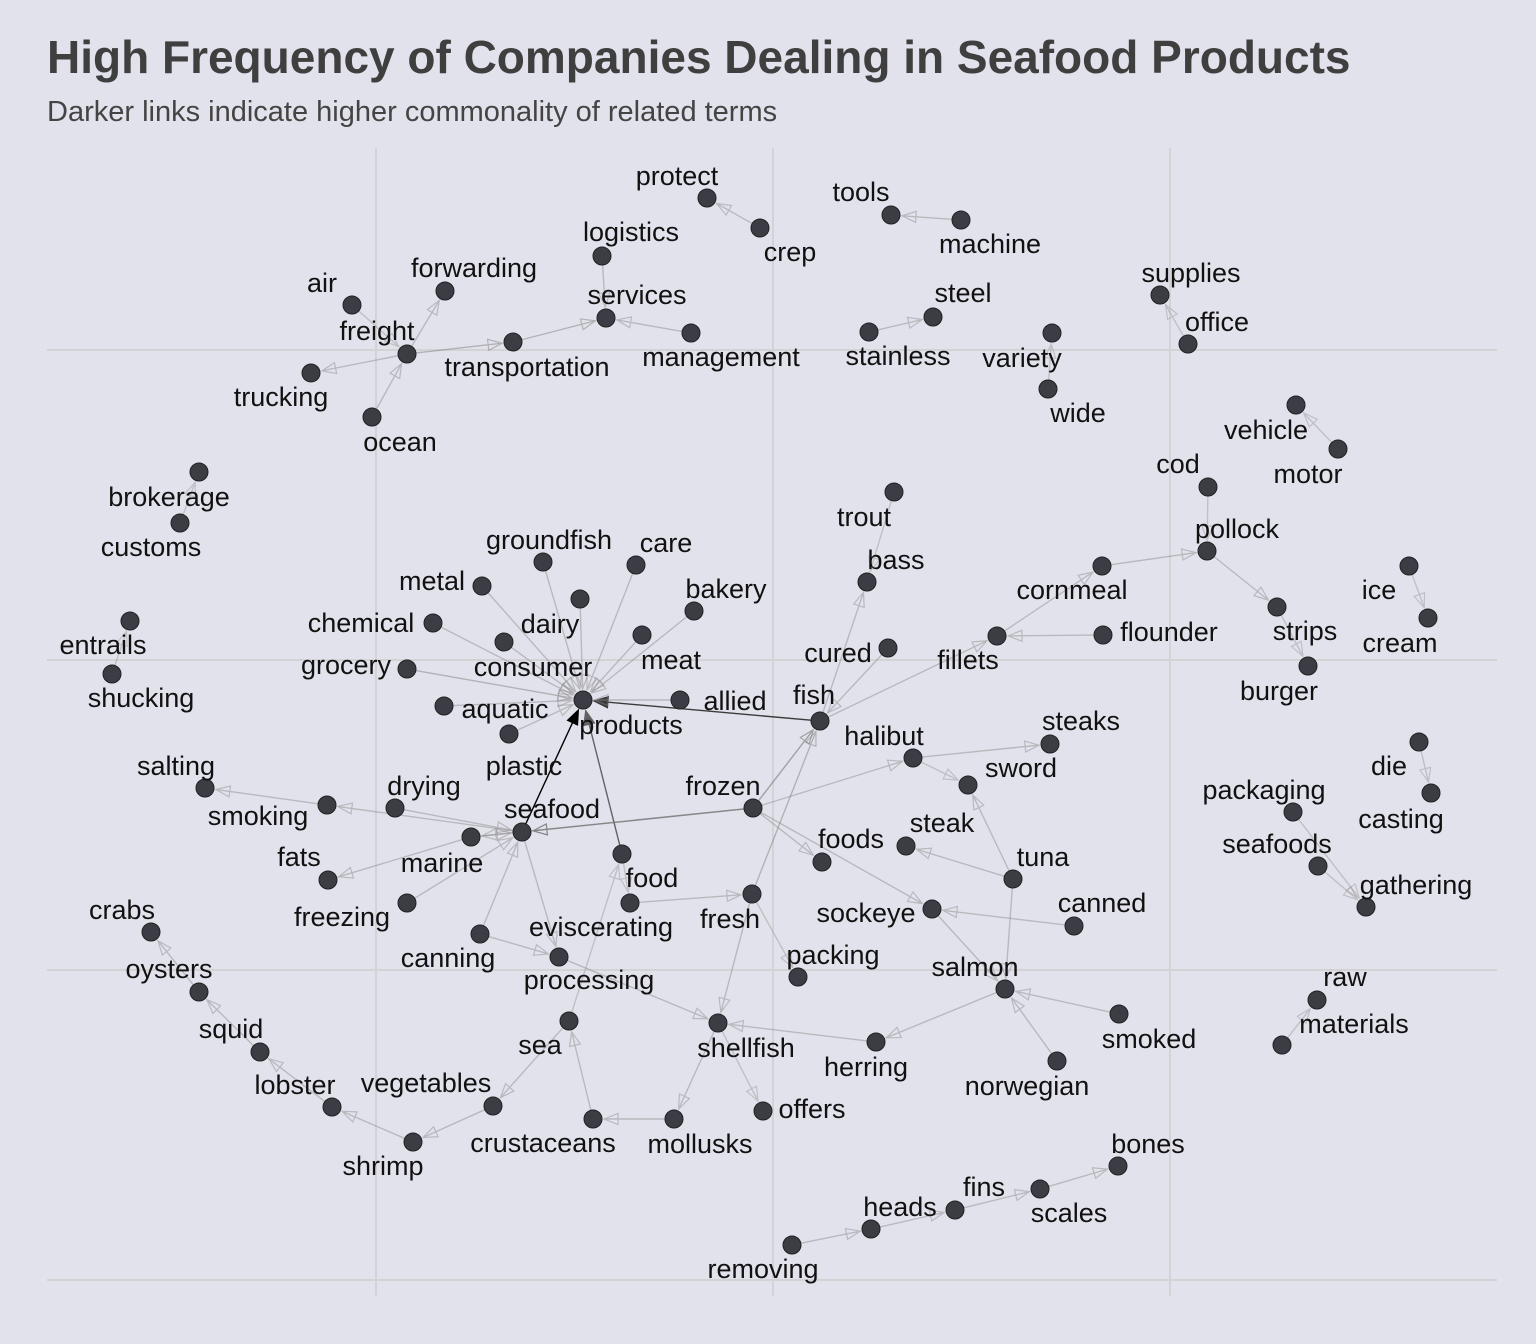 Image resolution: width=1536 pixels, height=1344 pixels. Describe the element at coordinates (811, 1109) in the screenshot. I see `node-label-offers: offers` at that location.